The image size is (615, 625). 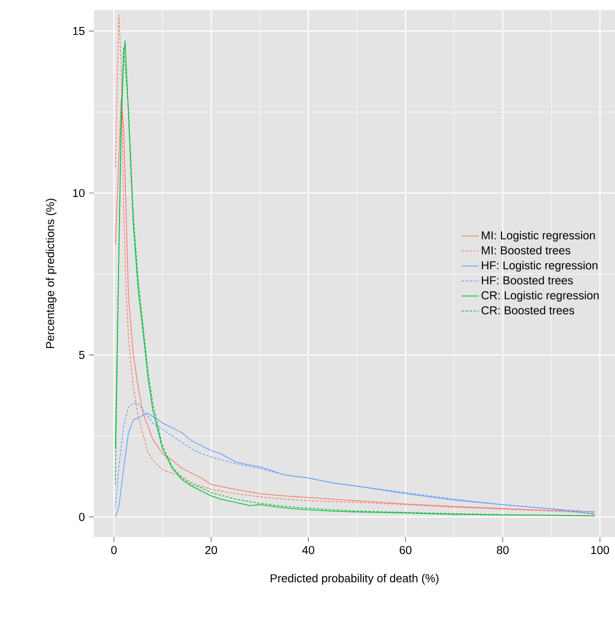 What do you see at coordinates (600, 550) in the screenshot?
I see `x-tick-label: 100` at bounding box center [600, 550].